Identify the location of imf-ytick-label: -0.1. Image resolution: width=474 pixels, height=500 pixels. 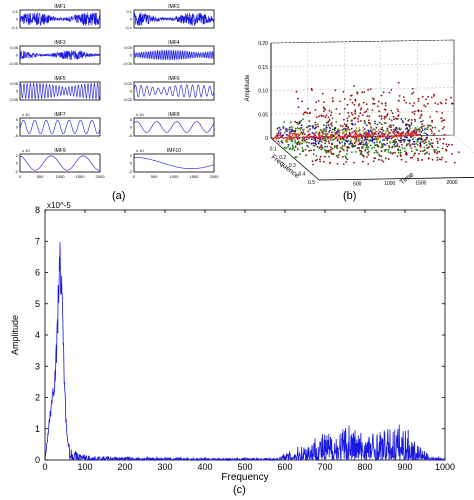
(129, 27).